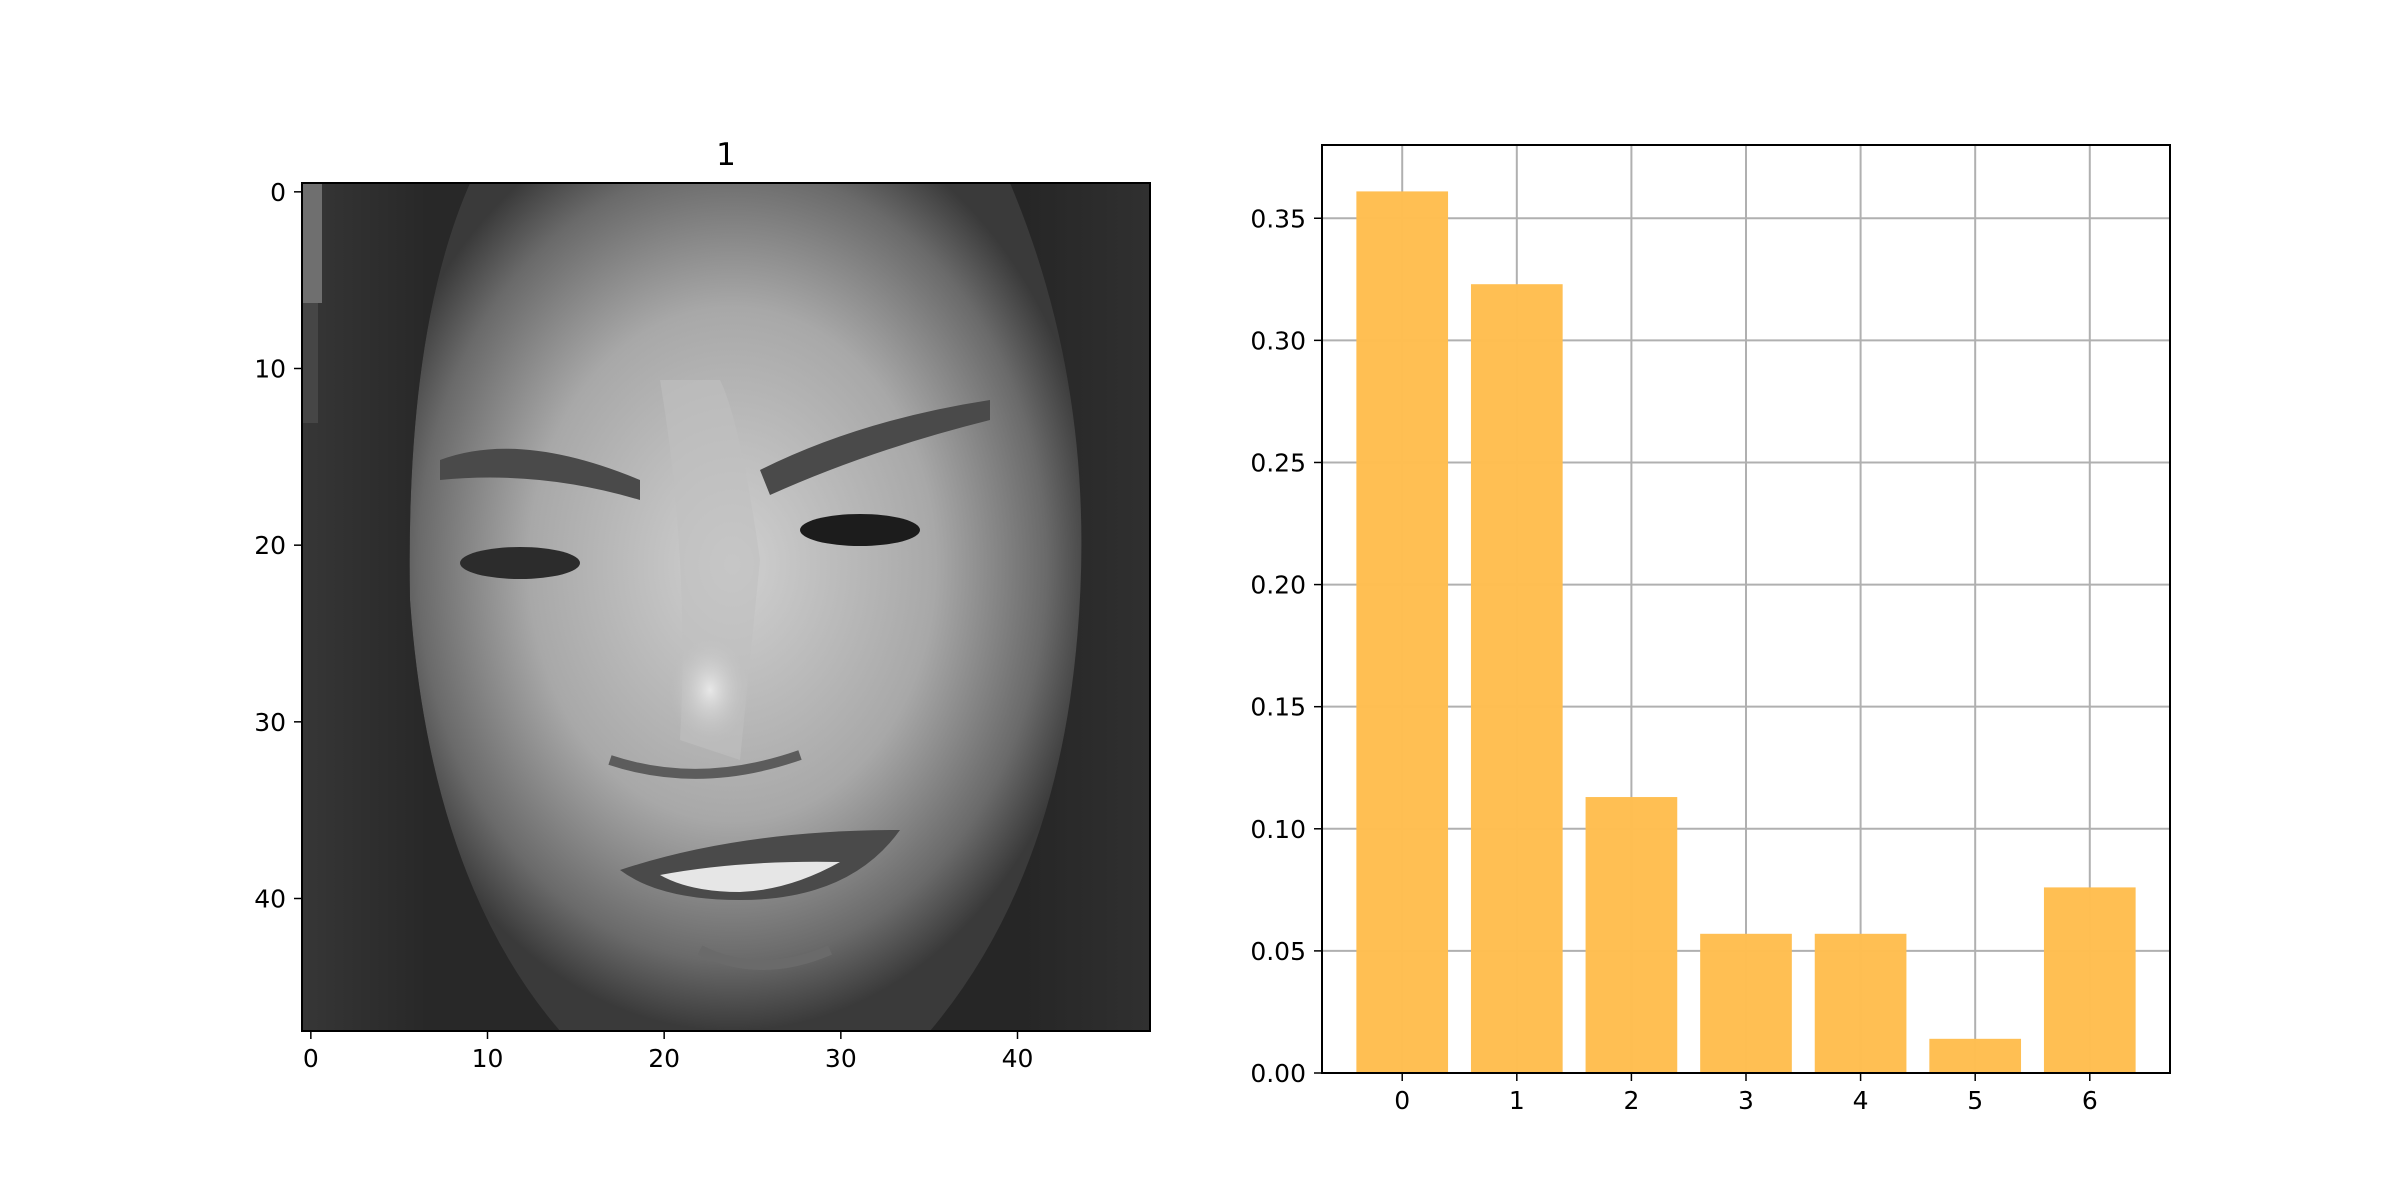 The image size is (2400, 1200). What do you see at coordinates (311, 1058) in the screenshot?
I see `image-x-tick-label: 0` at bounding box center [311, 1058].